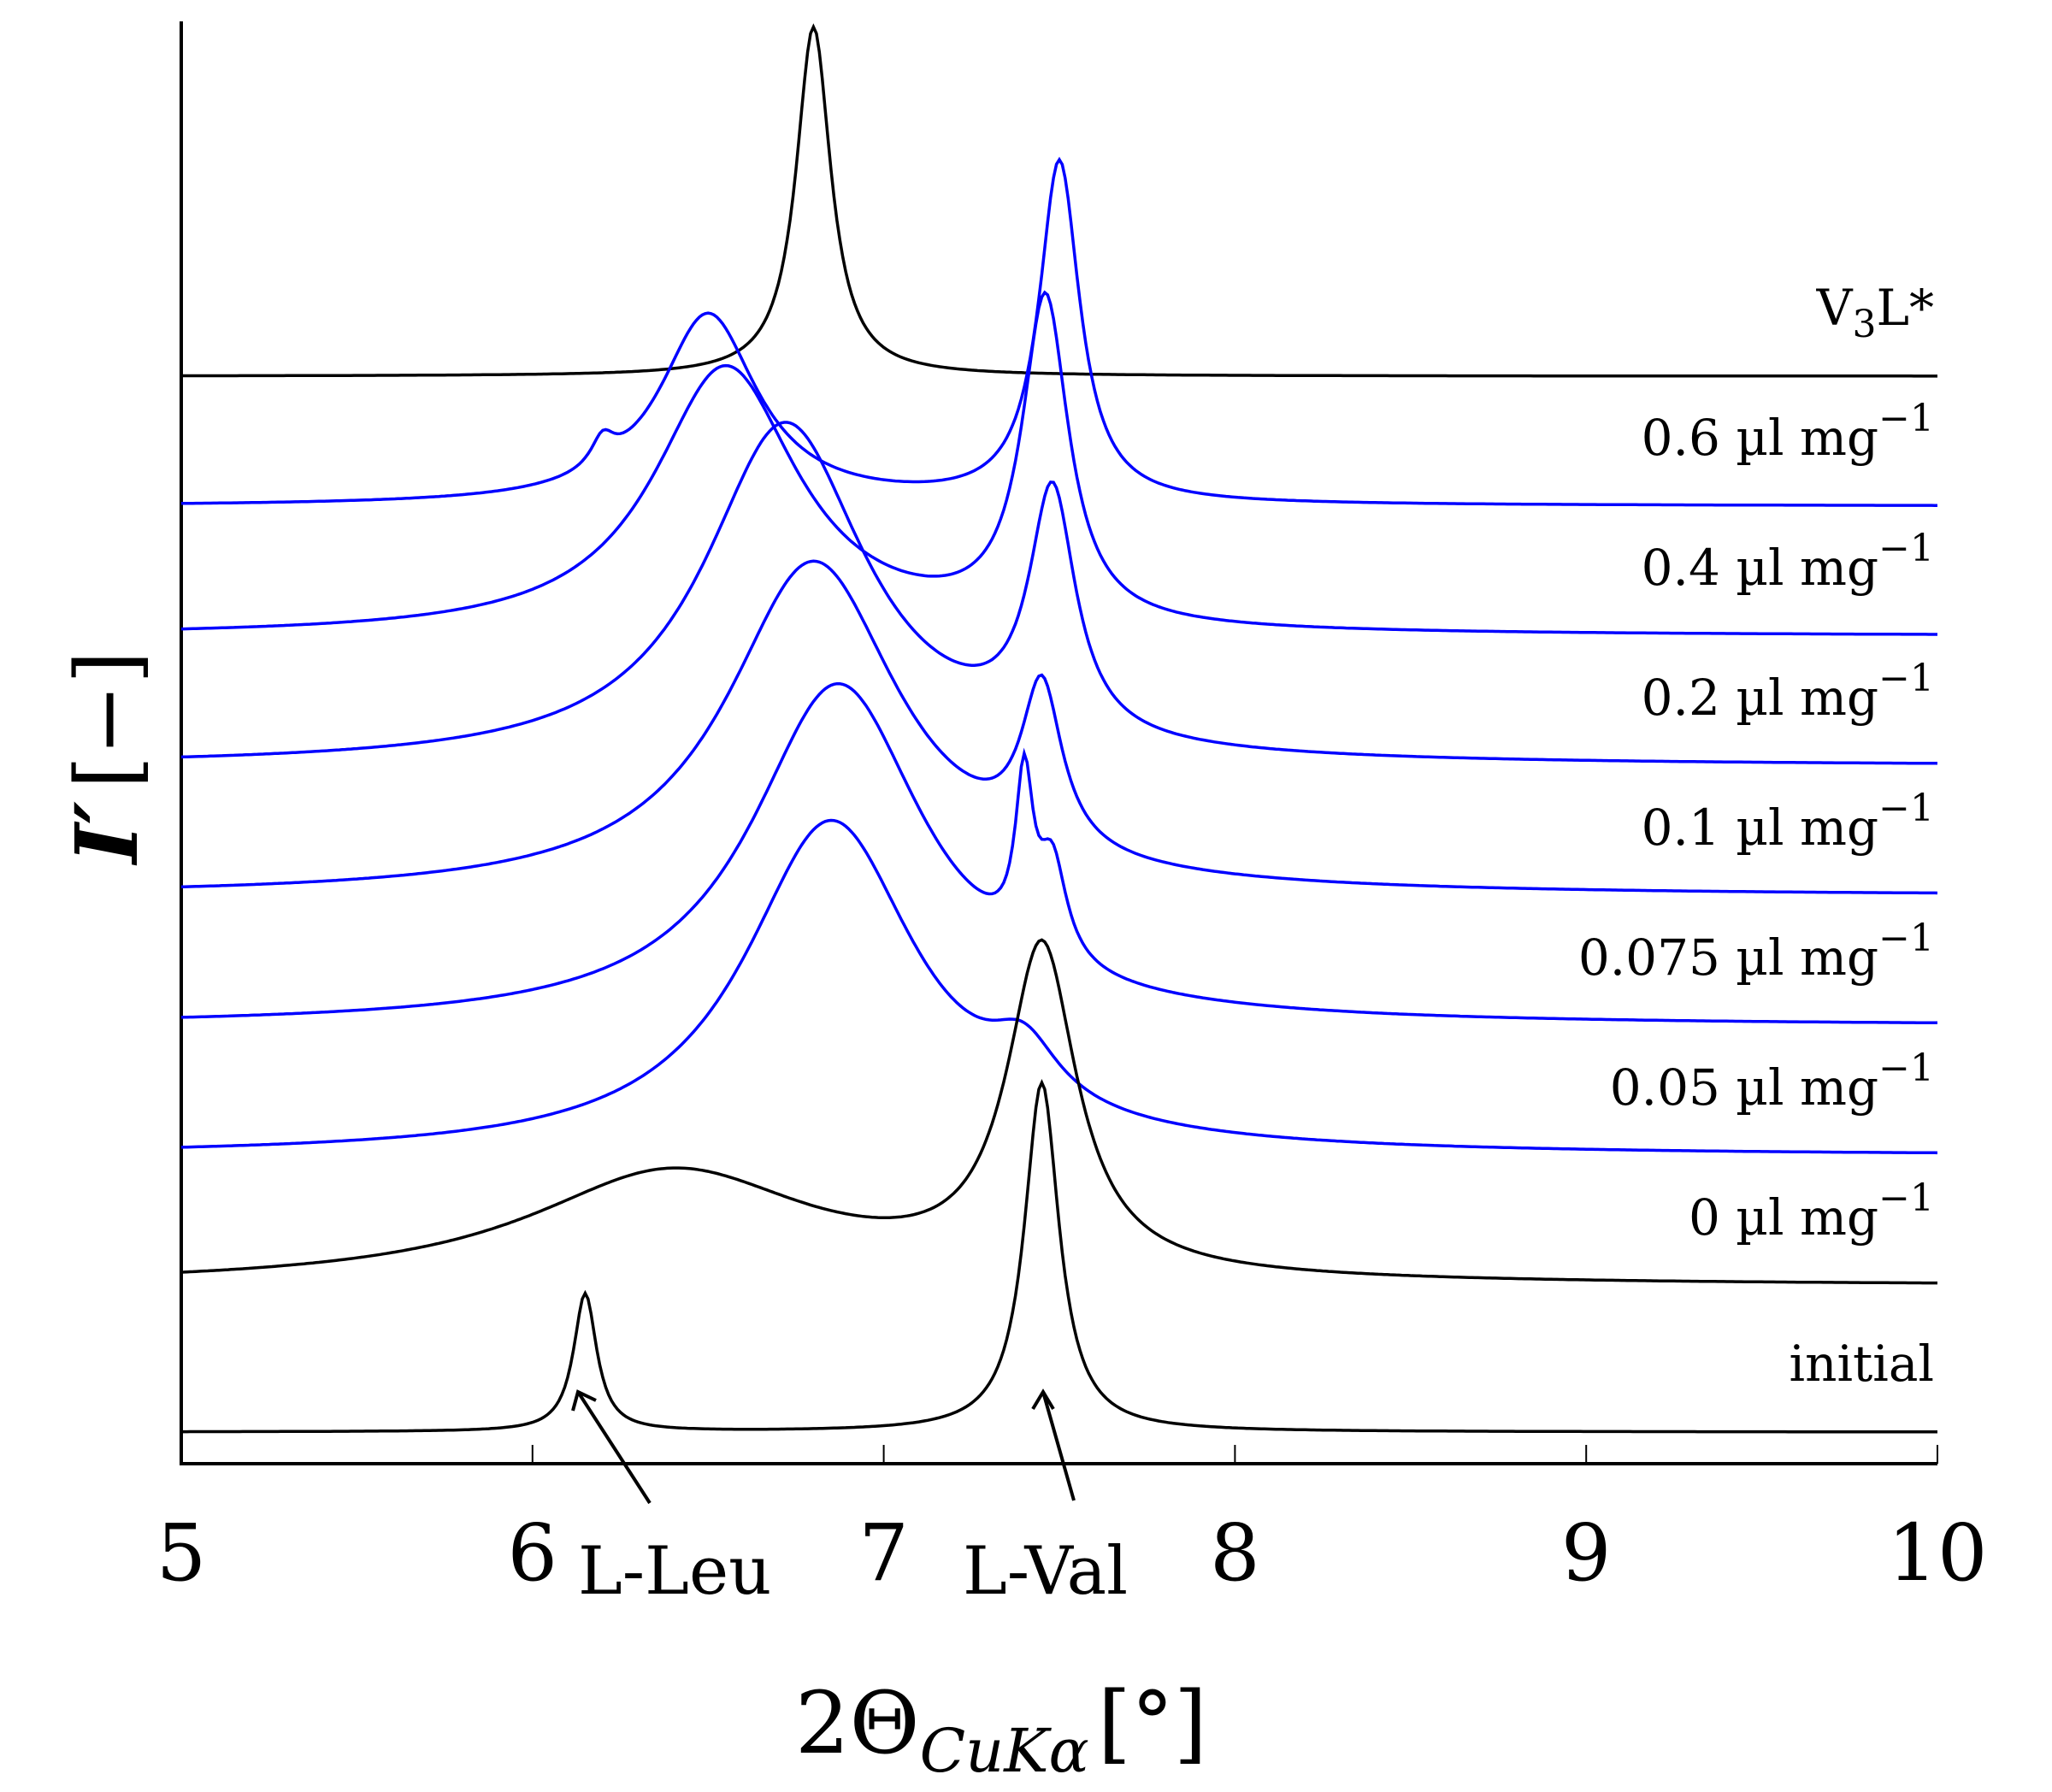 Image resolution: width=2052 pixels, height=1792 pixels. Describe the element at coordinates (533, 1553) in the screenshot. I see `x-tick-label: 6` at that location.